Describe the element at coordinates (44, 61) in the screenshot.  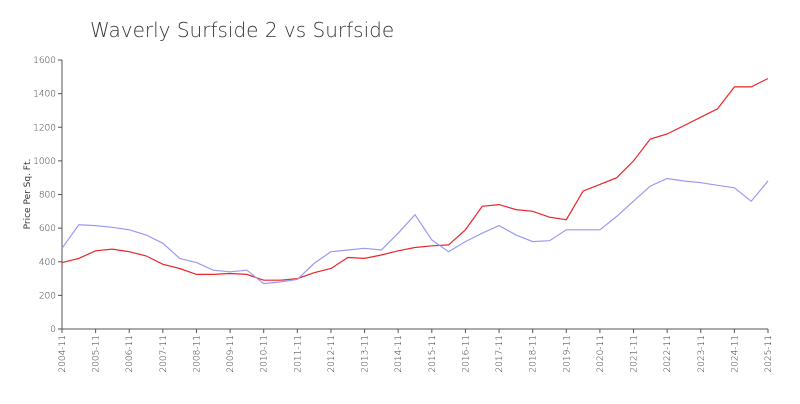
I see `y-tick-label: 1600` at that location.